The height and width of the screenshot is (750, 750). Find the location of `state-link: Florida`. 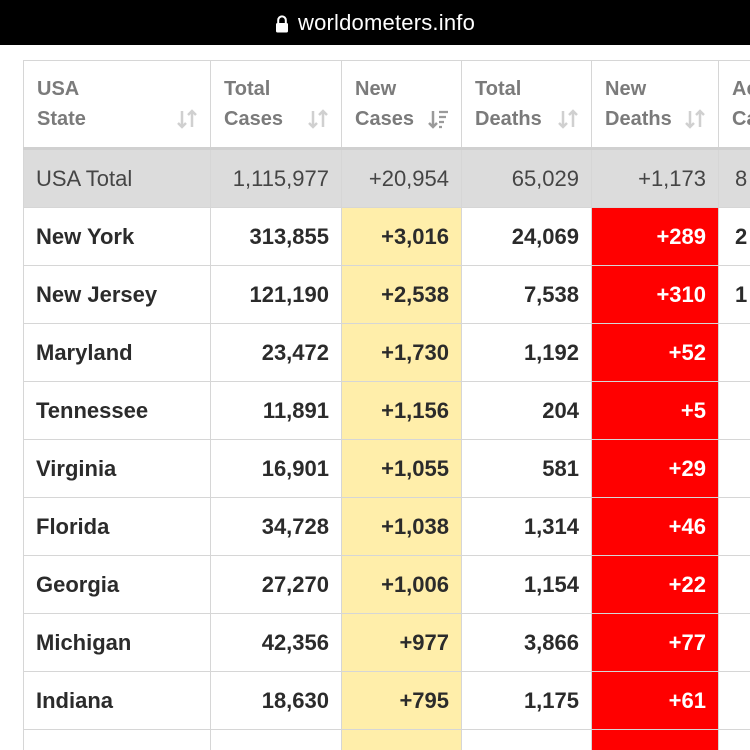

state-link: Florida is located at coordinates (117, 526).